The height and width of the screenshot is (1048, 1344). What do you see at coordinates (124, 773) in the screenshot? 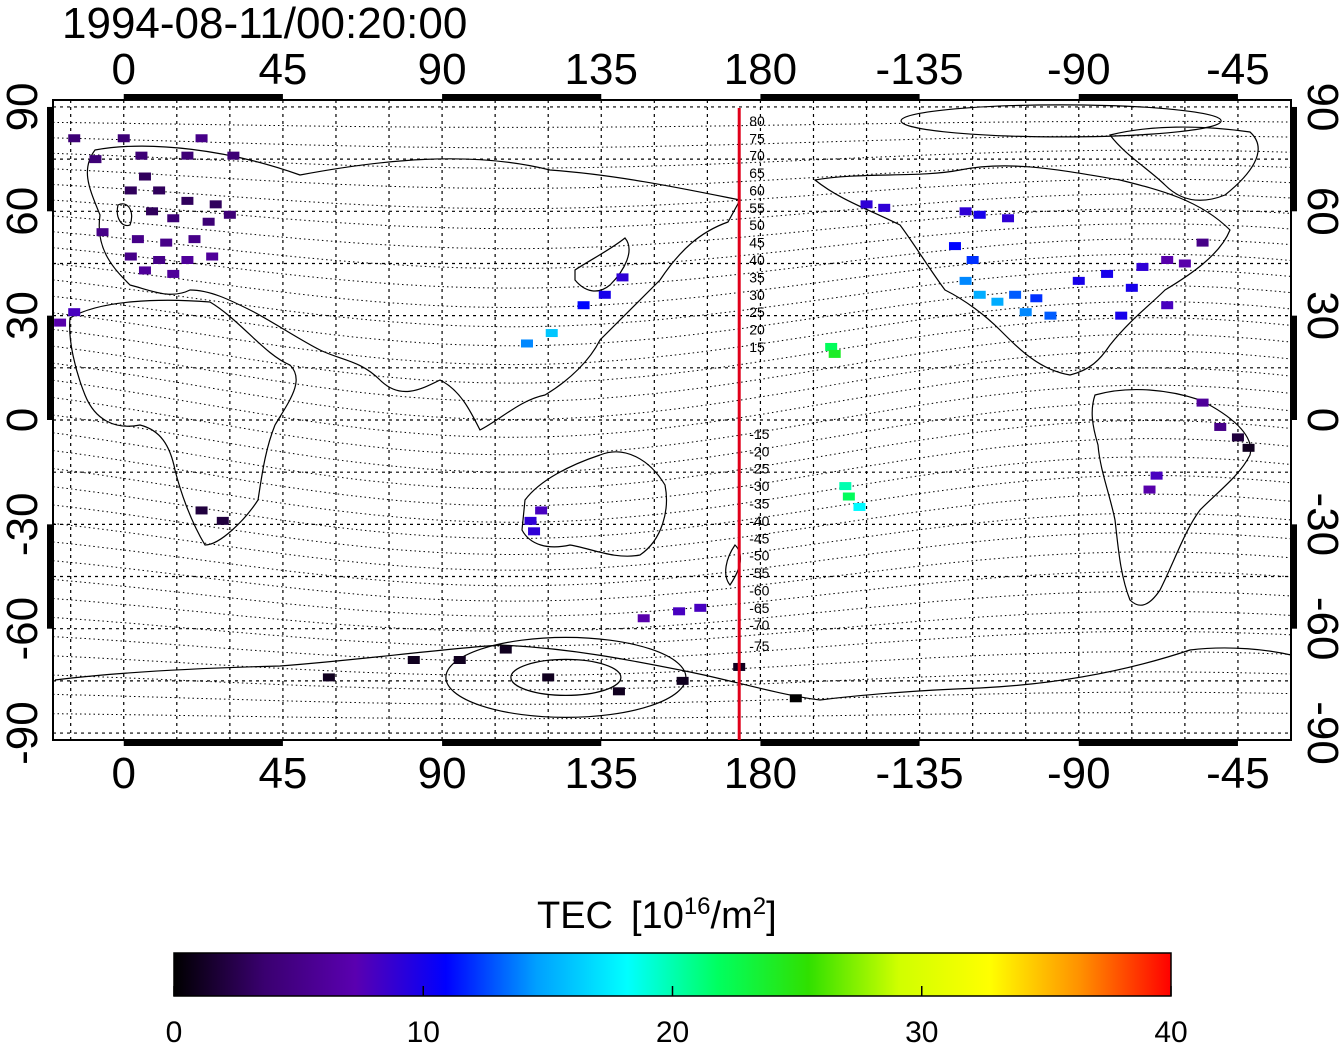
I see `bottom-lon-tick-label: 0` at bounding box center [124, 773].